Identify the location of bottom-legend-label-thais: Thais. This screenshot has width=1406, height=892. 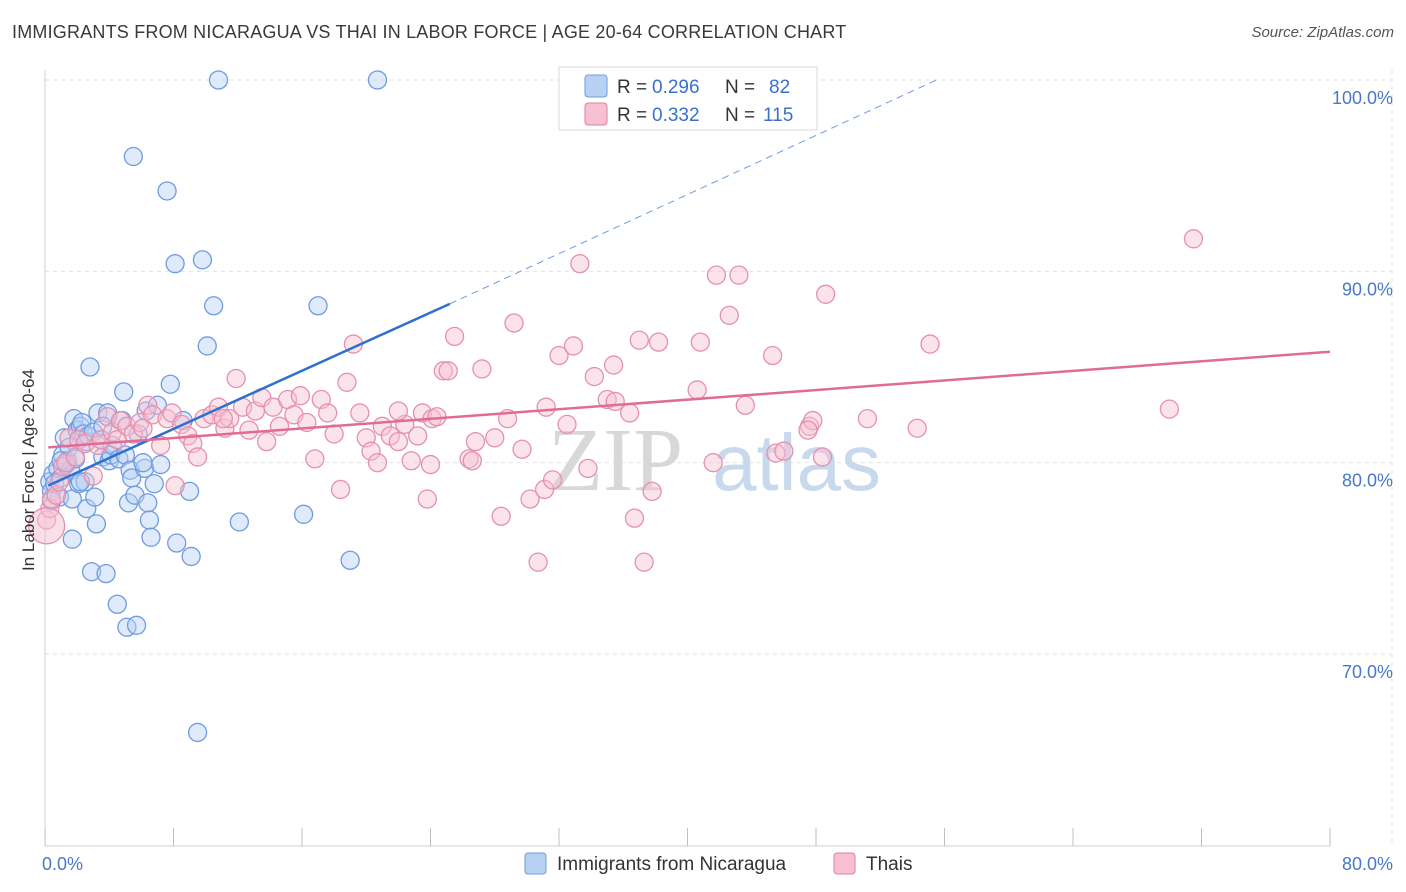
(889, 864).